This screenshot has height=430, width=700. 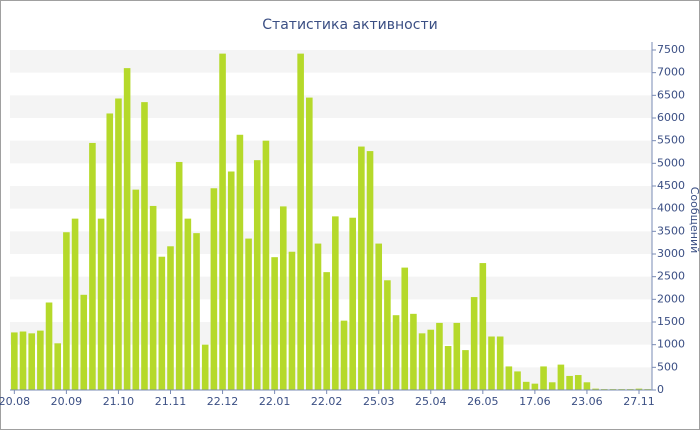 What do you see at coordinates (667, 366) in the screenshot?
I see `y-tick-label: 500` at bounding box center [667, 366].